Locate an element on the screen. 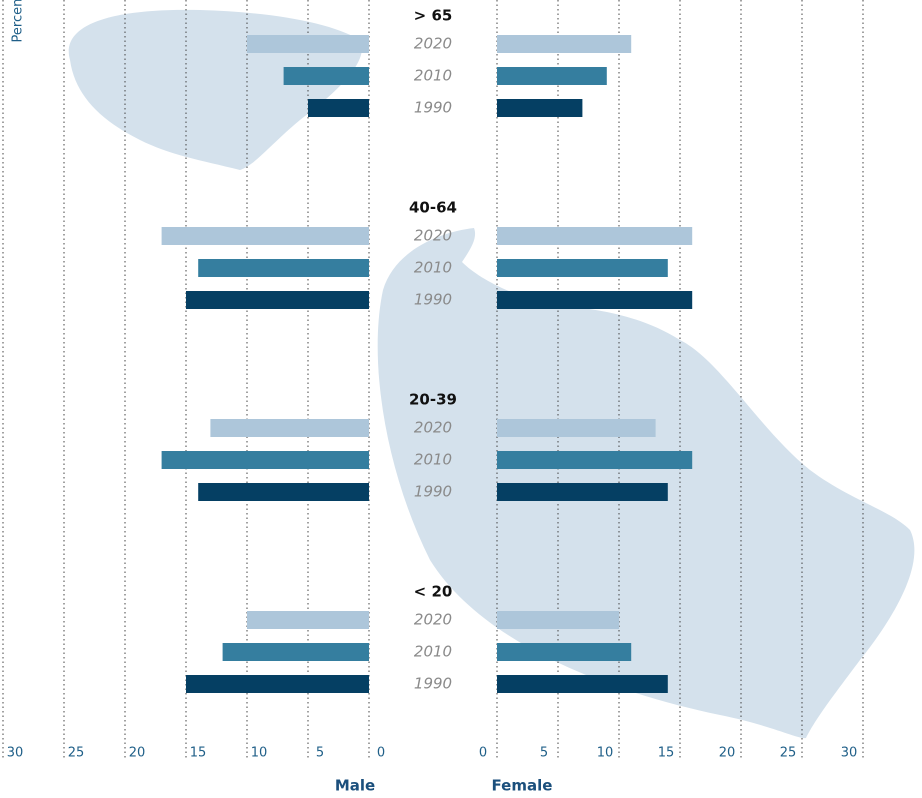  male-label: Male is located at coordinates (355, 786).